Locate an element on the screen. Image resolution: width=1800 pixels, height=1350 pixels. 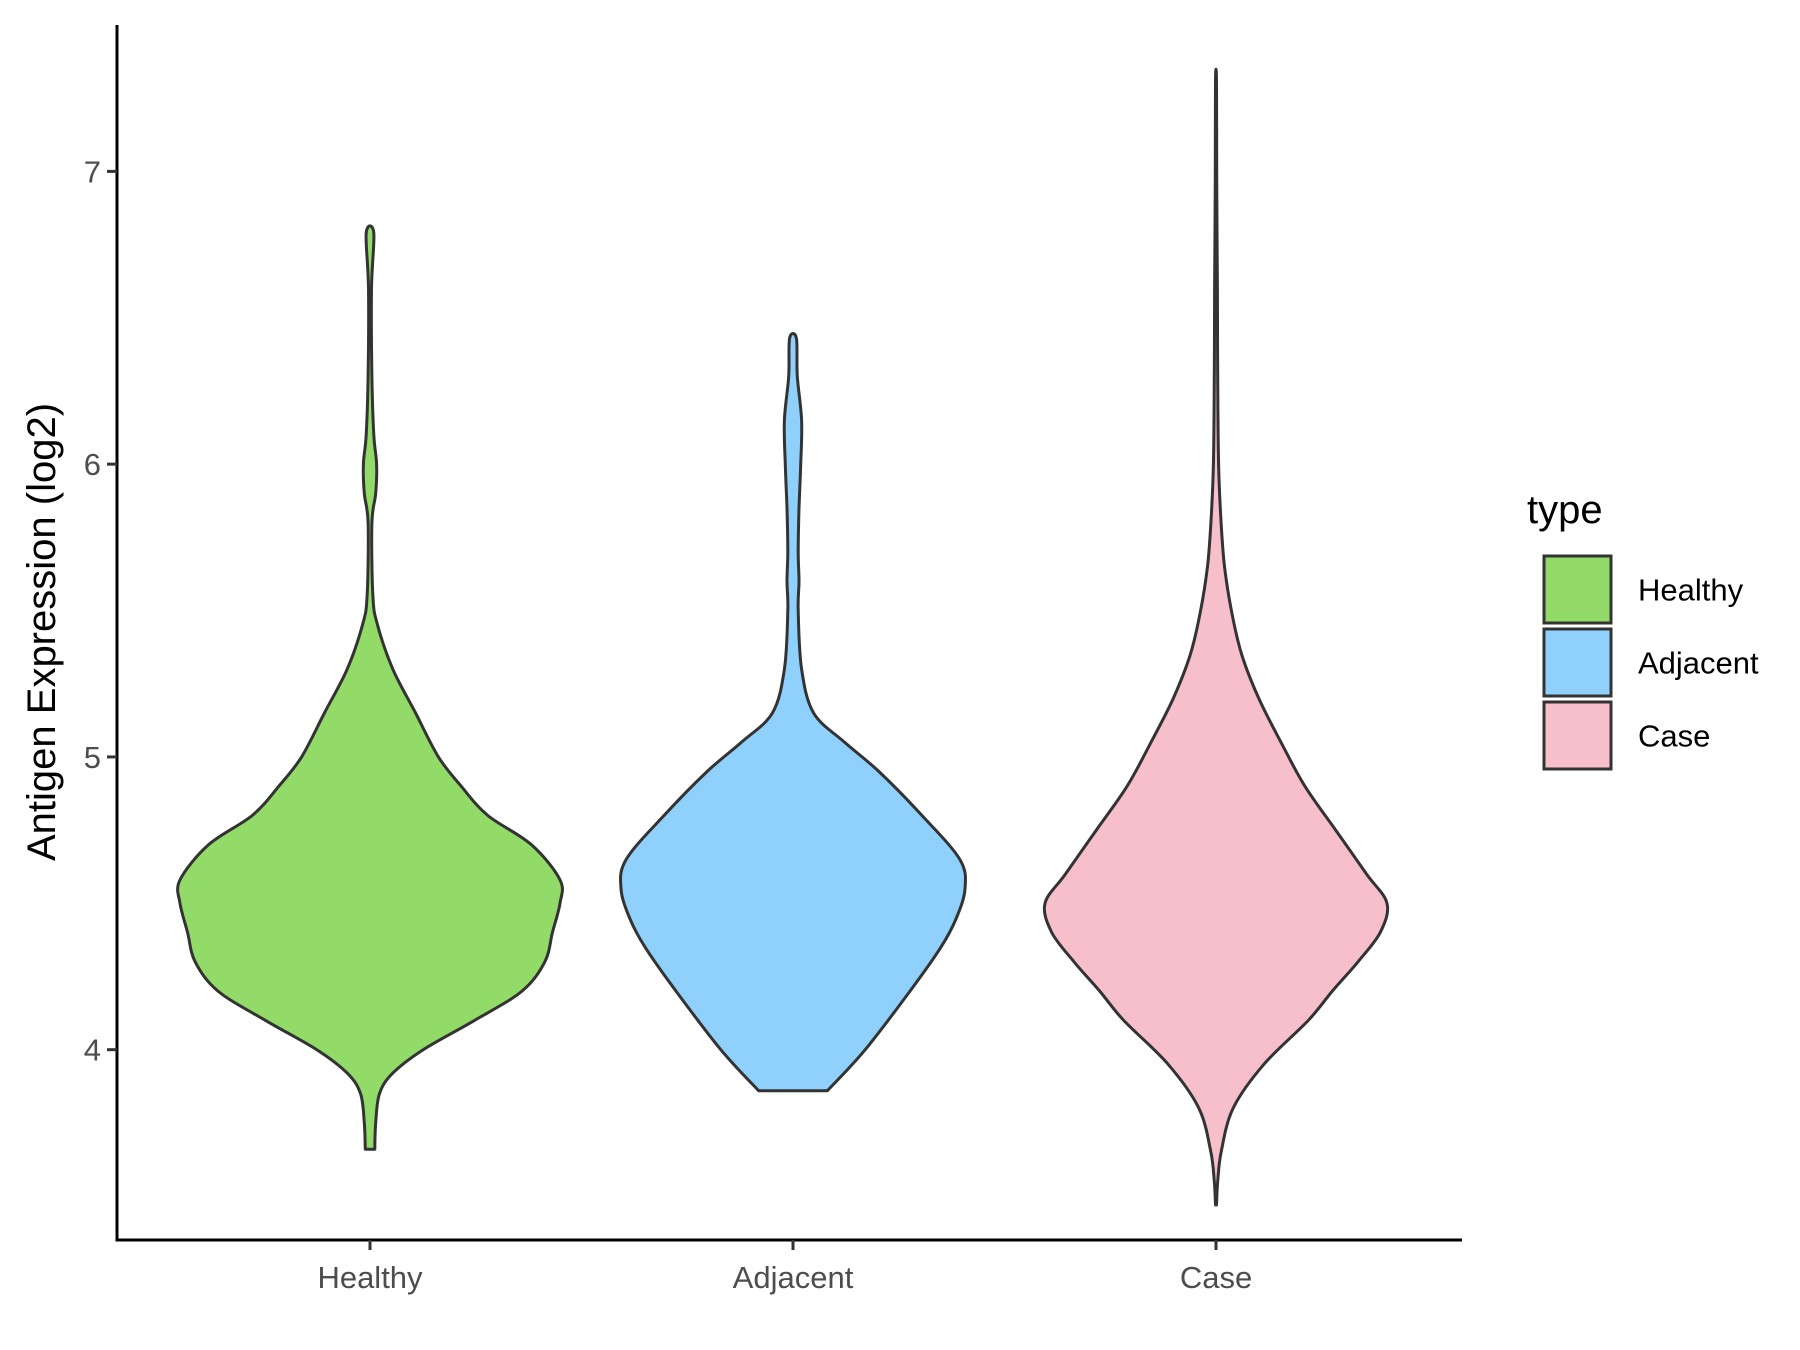
y-tick-label: 4 is located at coordinates (92, 1050).